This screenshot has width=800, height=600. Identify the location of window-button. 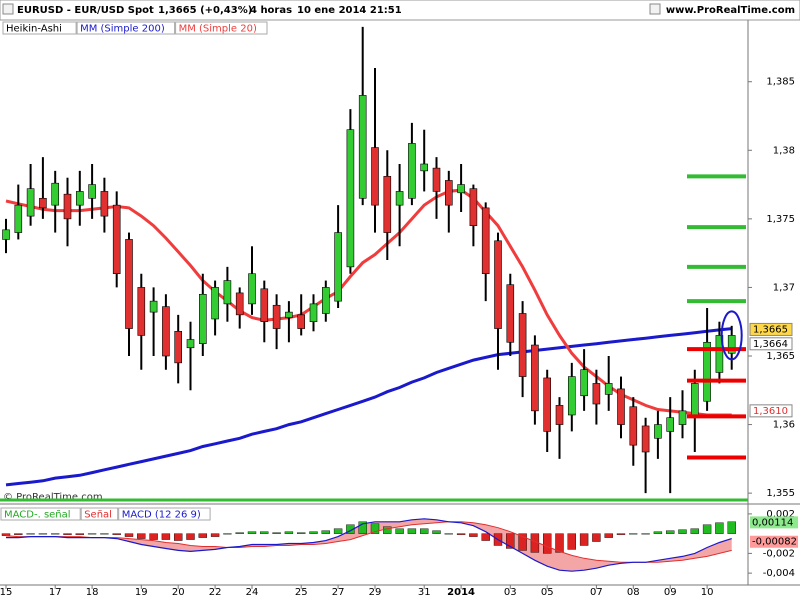
(655, 9).